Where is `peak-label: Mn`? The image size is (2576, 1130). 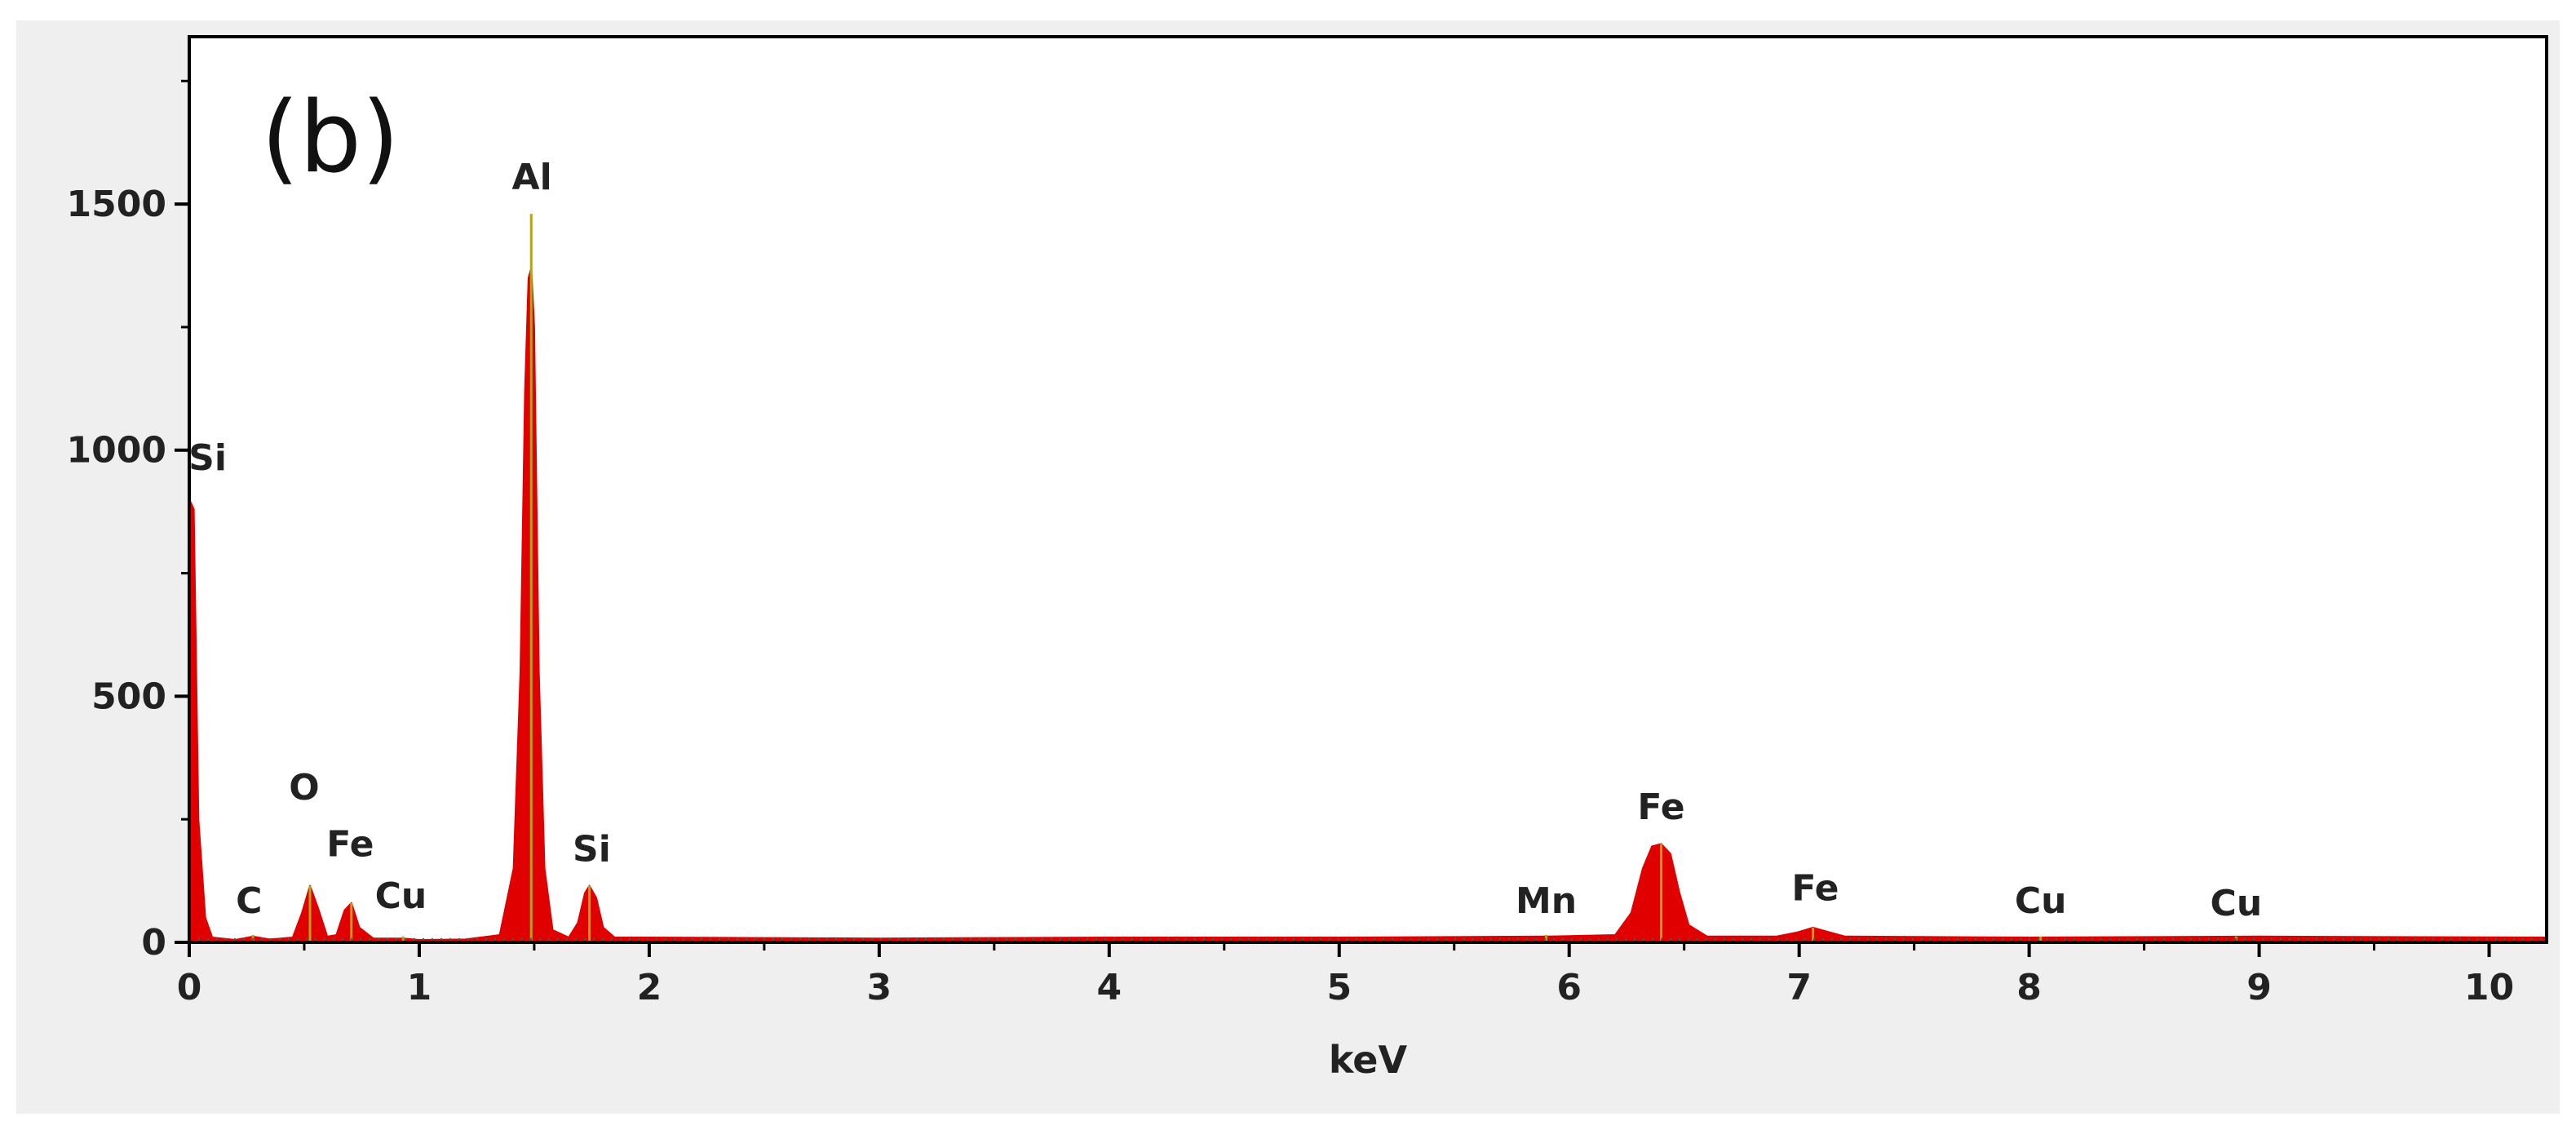
peak-label: Mn is located at coordinates (1546, 901).